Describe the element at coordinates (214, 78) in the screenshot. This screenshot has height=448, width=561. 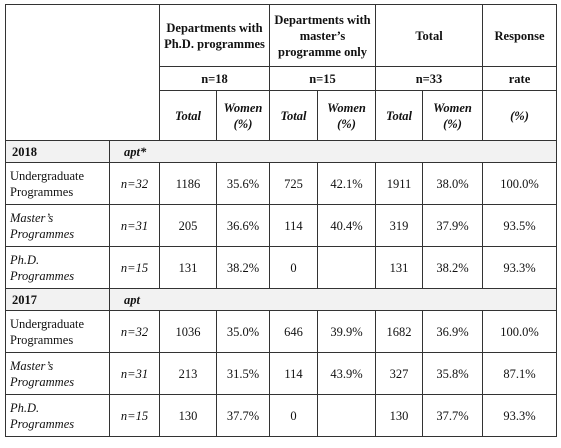
I see `header-n-phd: n=18` at that location.